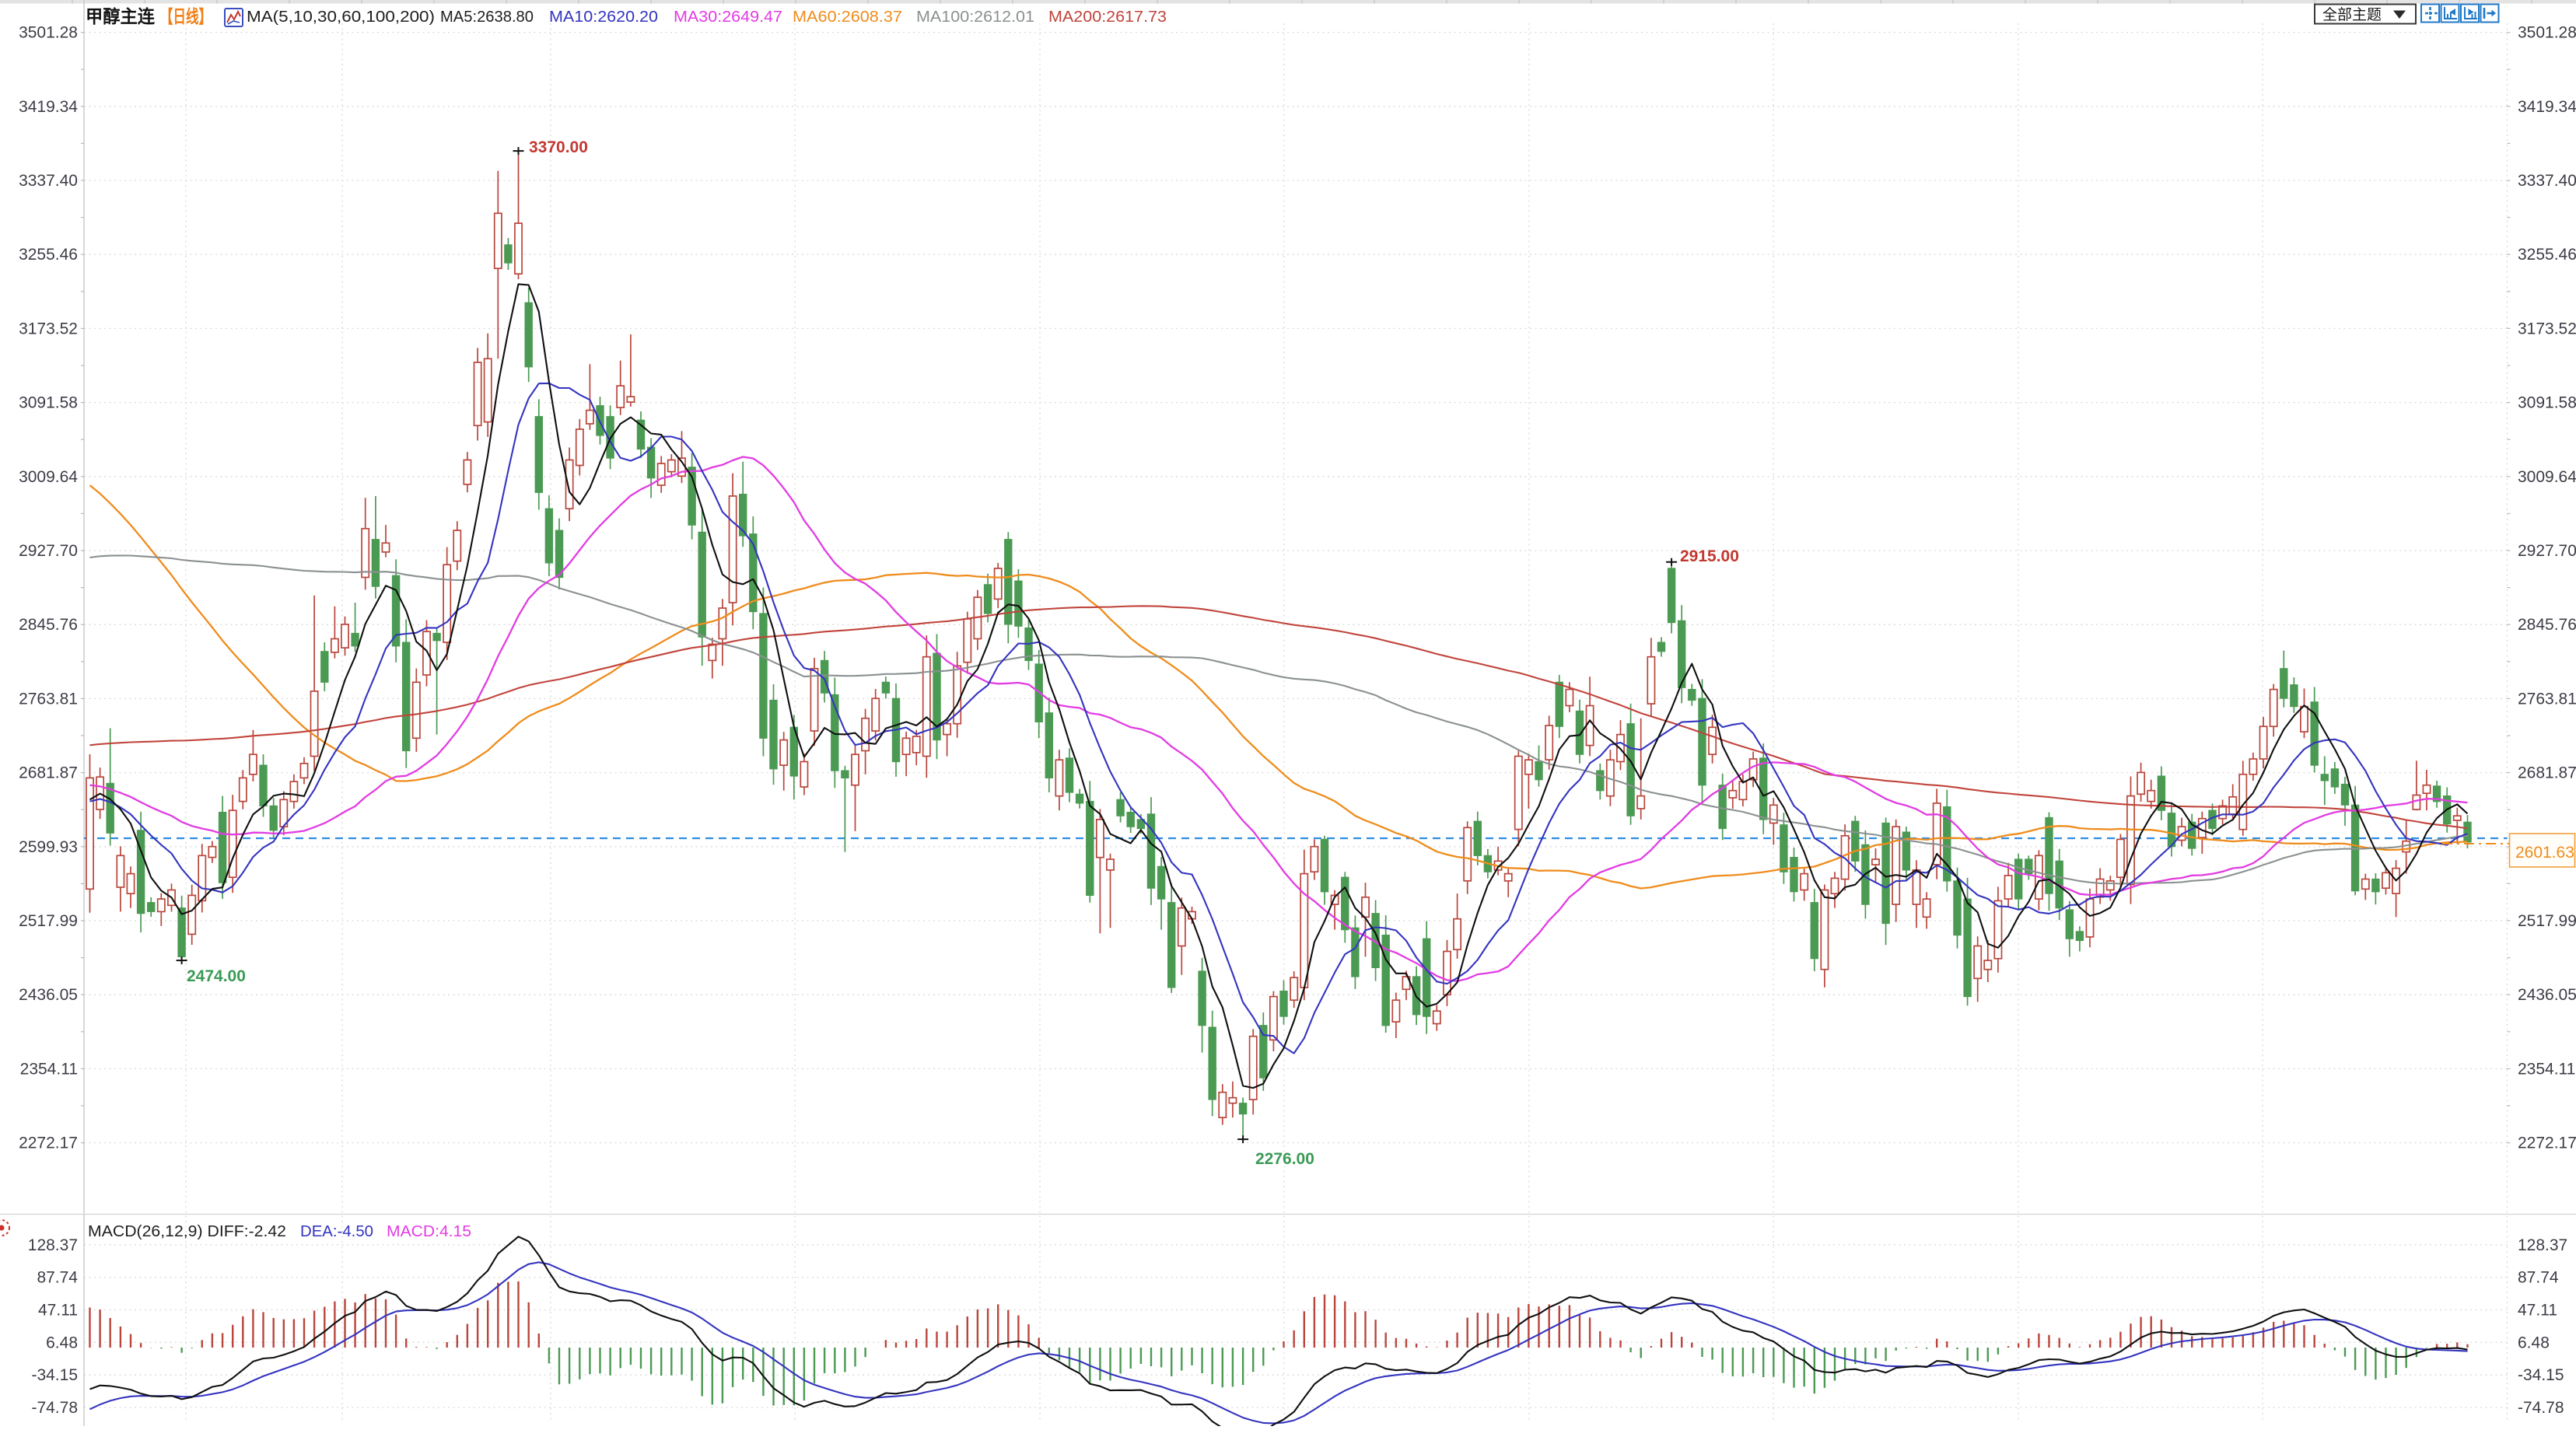 The width and height of the screenshot is (2576, 1430). What do you see at coordinates (187, 1231) in the screenshot?
I see `svg-text: MACD(26,12,9) DIFF:-2.42` at bounding box center [187, 1231].